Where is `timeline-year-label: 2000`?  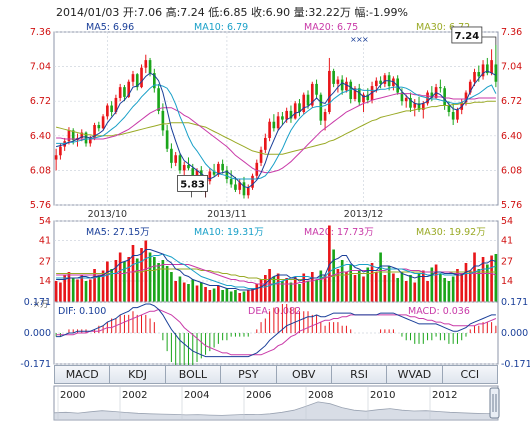 timeline-year-label: 2000 is located at coordinates (72, 395).